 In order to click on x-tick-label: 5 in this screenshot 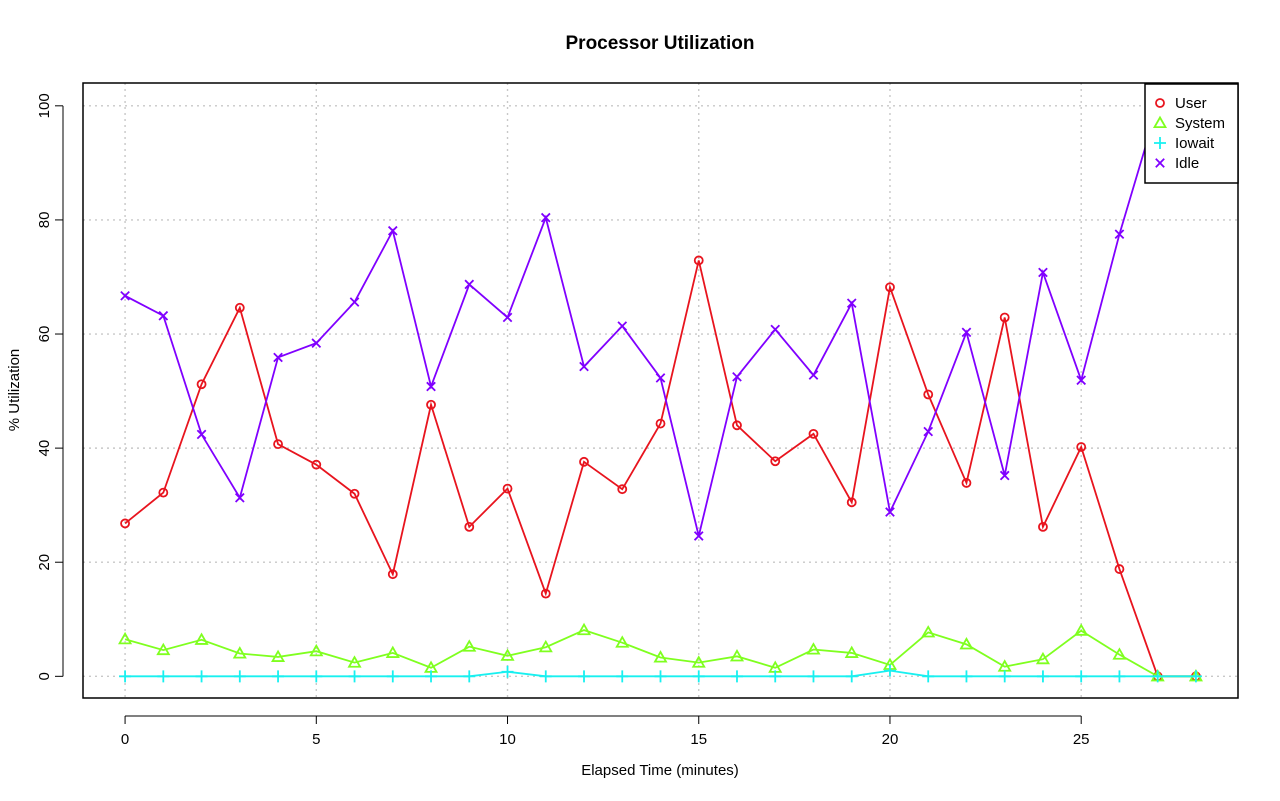, I will do `click(316, 739)`.